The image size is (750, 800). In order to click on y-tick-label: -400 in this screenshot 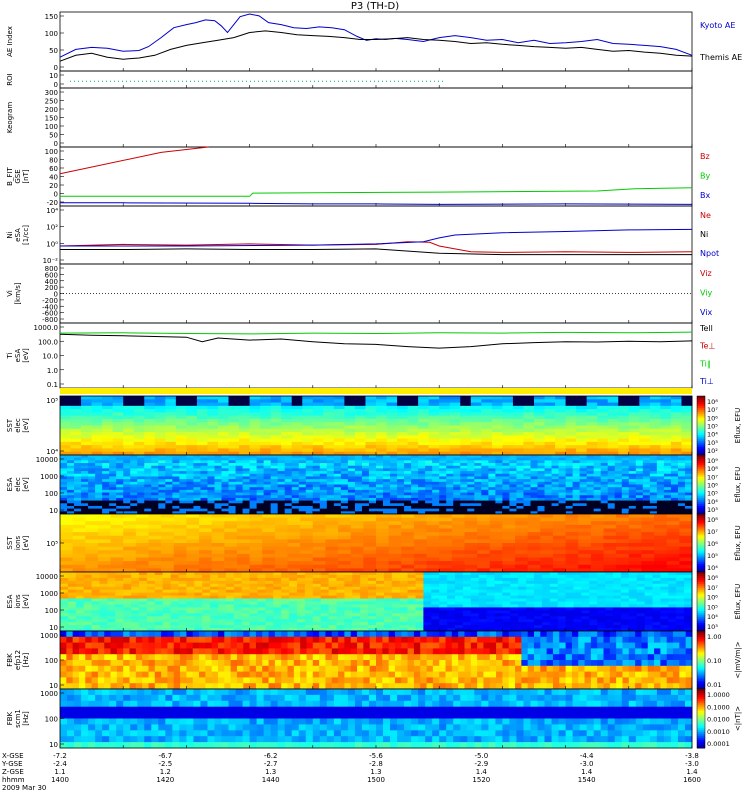, I will do `click(50, 307)`.